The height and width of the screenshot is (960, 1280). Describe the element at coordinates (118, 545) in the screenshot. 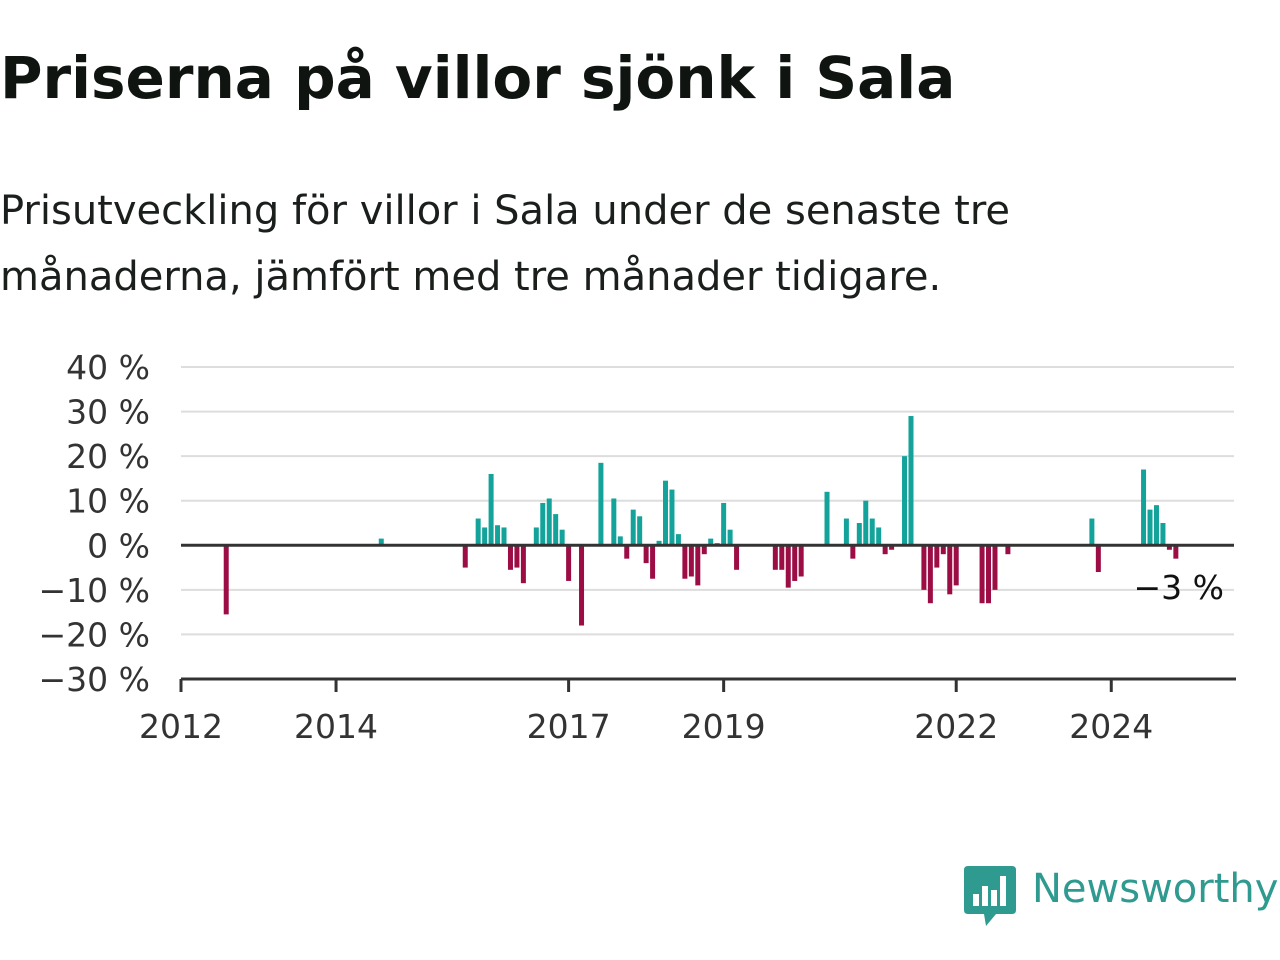

I see `y-tick-label: 0 %` at that location.